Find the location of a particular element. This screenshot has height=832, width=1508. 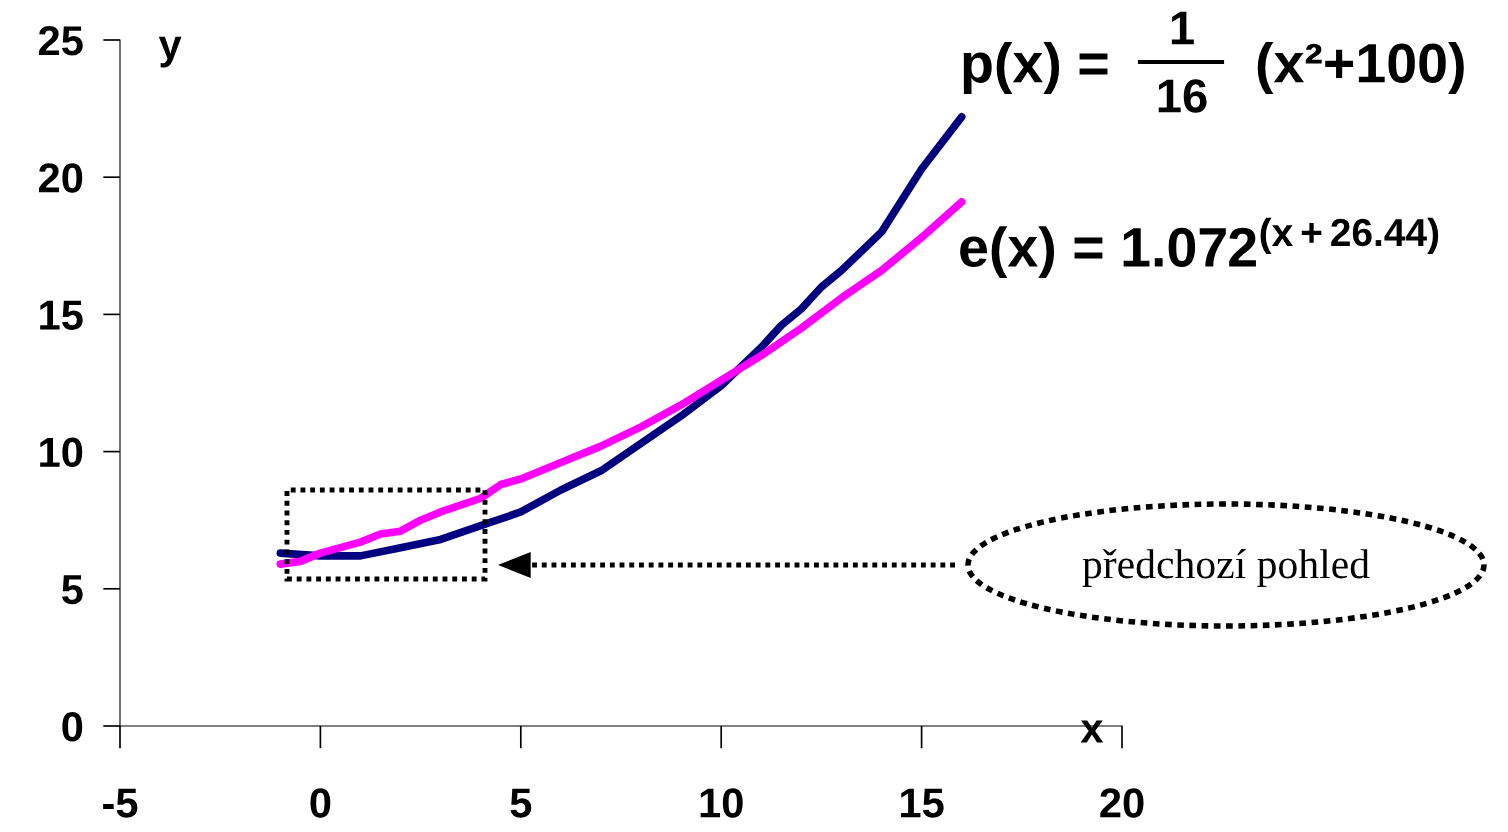

x-tick-label: 15 is located at coordinates (922, 803).